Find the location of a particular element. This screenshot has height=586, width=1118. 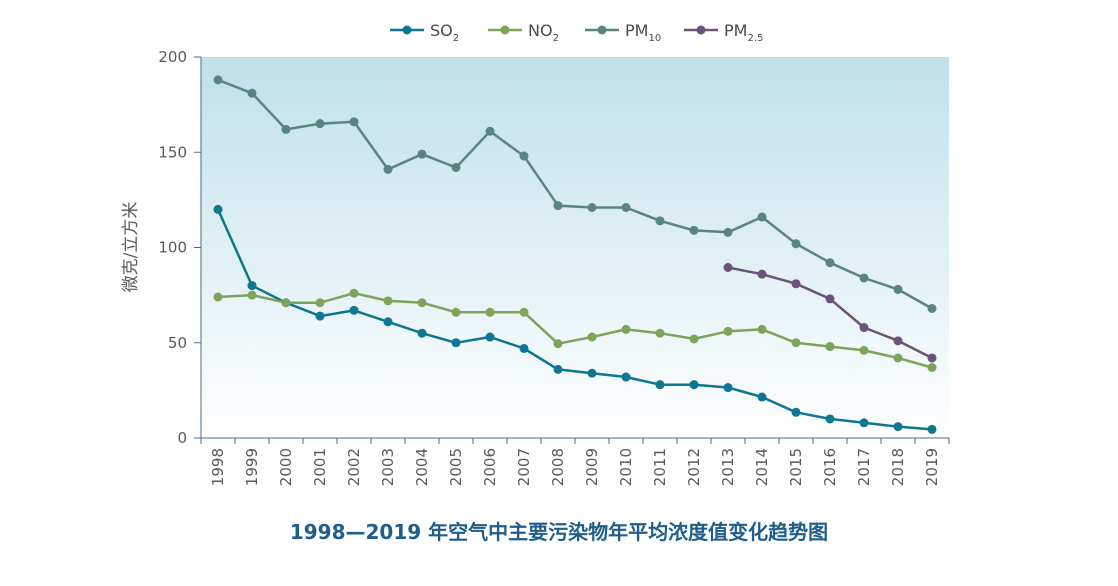

legend-label: PM2.5 is located at coordinates (743, 32).